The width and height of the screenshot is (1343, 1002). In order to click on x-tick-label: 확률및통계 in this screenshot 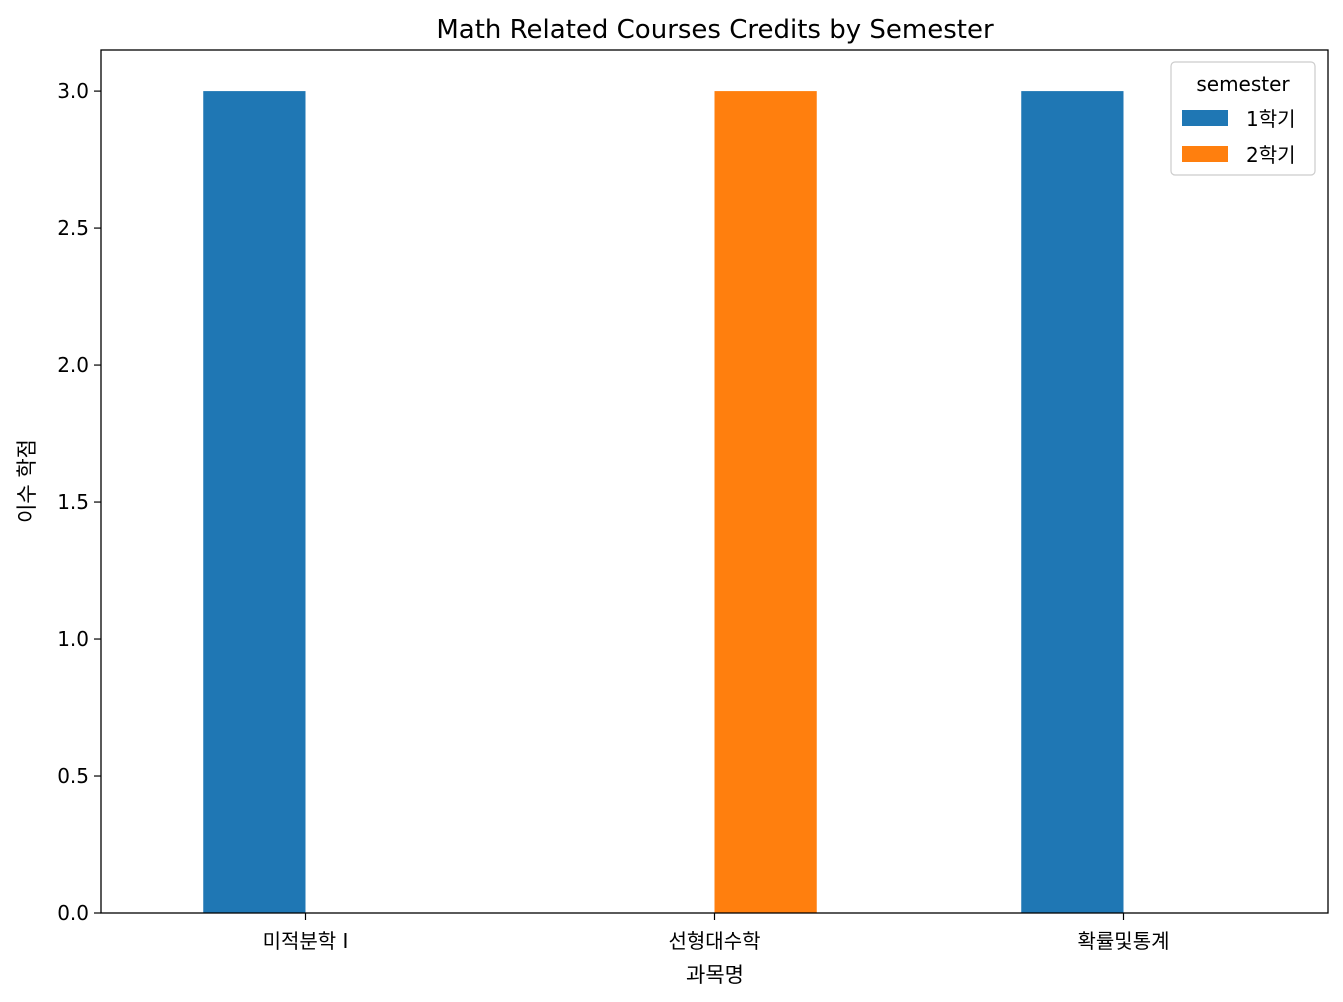, I will do `click(1124, 941)`.